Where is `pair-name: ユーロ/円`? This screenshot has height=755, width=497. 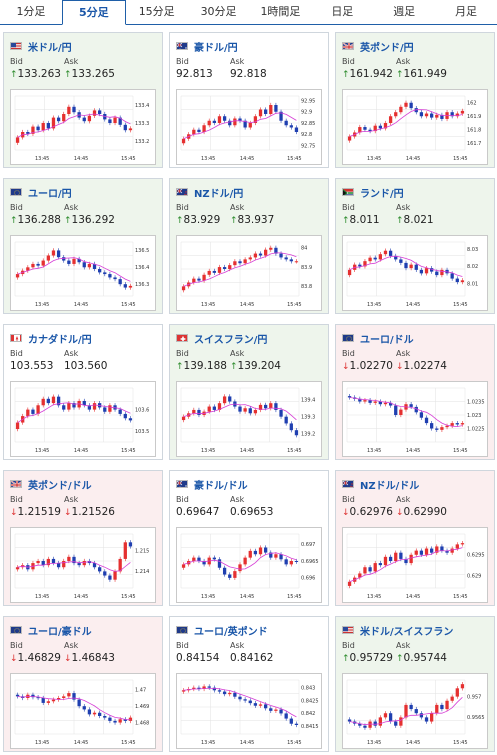
pair-name: ユーロ/円 is located at coordinates (50, 194).